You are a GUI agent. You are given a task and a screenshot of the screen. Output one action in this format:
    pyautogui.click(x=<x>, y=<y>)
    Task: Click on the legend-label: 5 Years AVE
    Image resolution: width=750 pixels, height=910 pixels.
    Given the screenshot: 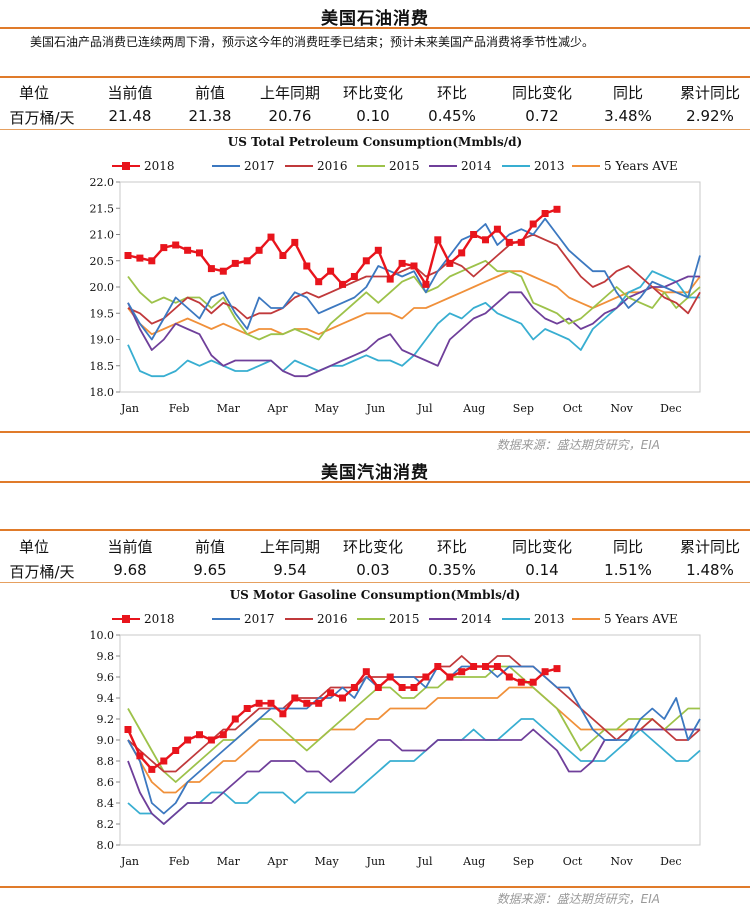 What is the action you would take?
    pyautogui.click(x=641, y=166)
    